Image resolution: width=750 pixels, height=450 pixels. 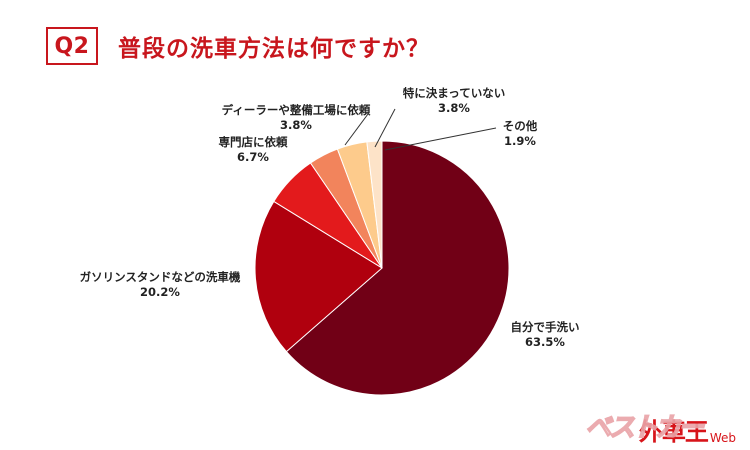 What do you see at coordinates (545, 342) in the screenshot?
I see `slice-value-label: 63.5%` at bounding box center [545, 342].